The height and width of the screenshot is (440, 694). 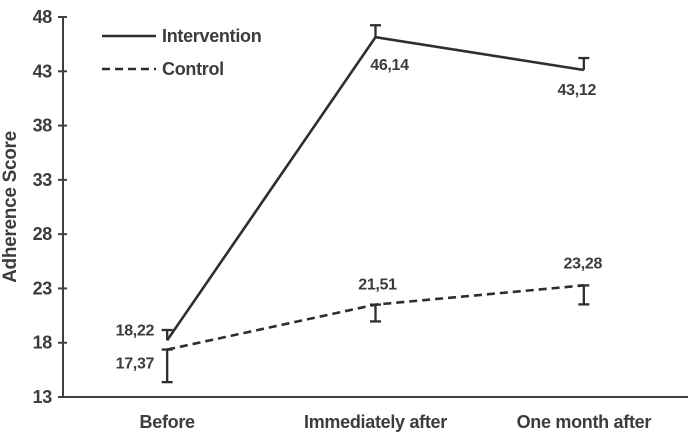 I want to click on x-category-label: Immediately after, so click(x=375, y=422).